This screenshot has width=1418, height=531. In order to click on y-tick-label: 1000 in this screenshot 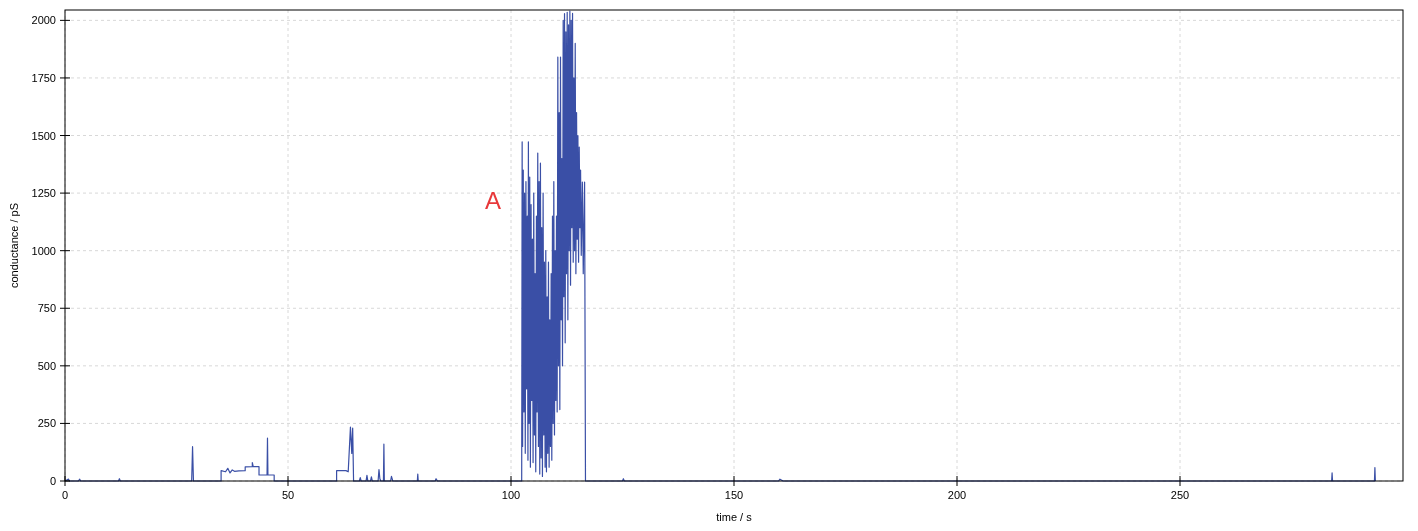, I will do `click(43, 250)`.